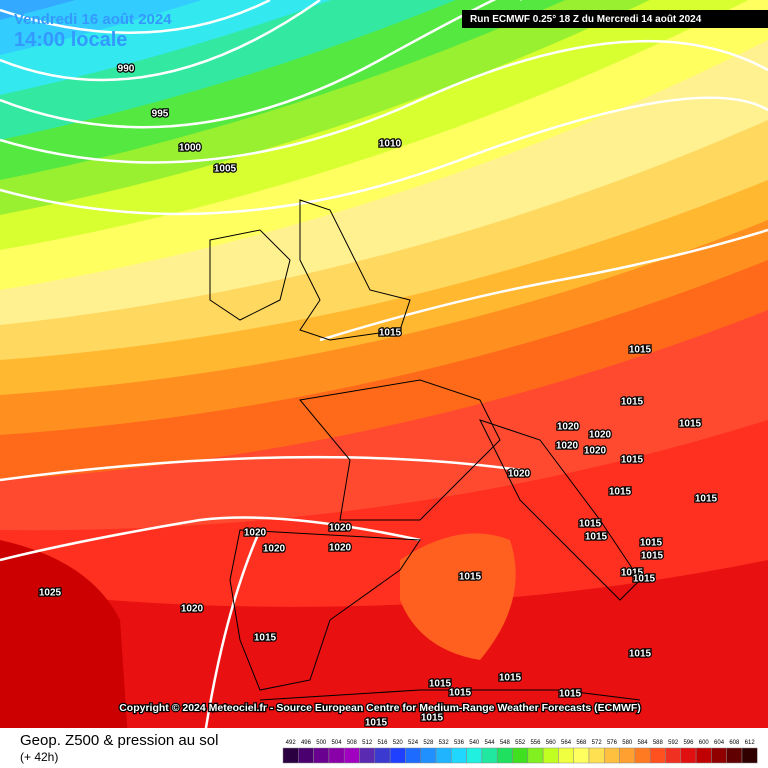  What do you see at coordinates (367, 743) in the screenshot?
I see `scale-label: 512` at bounding box center [367, 743].